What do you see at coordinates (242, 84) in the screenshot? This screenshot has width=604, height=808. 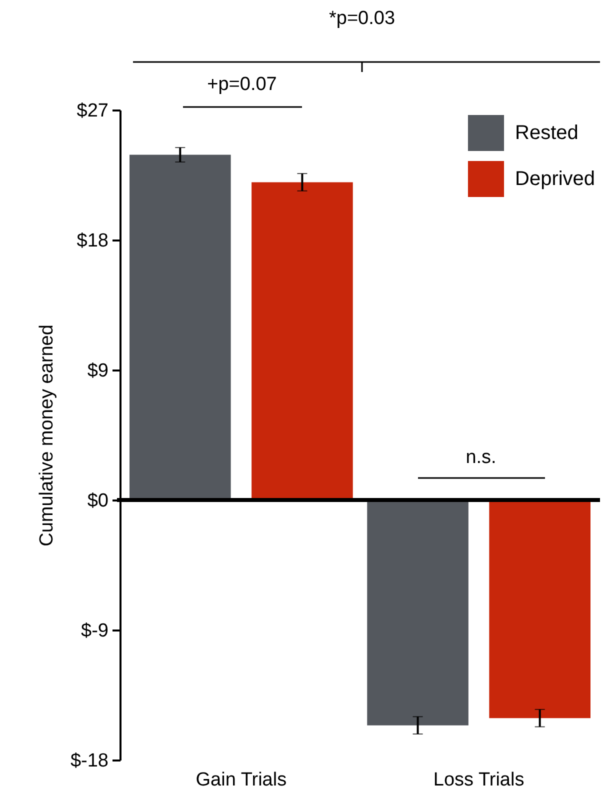 I see `text: +p=0.07` at bounding box center [242, 84].